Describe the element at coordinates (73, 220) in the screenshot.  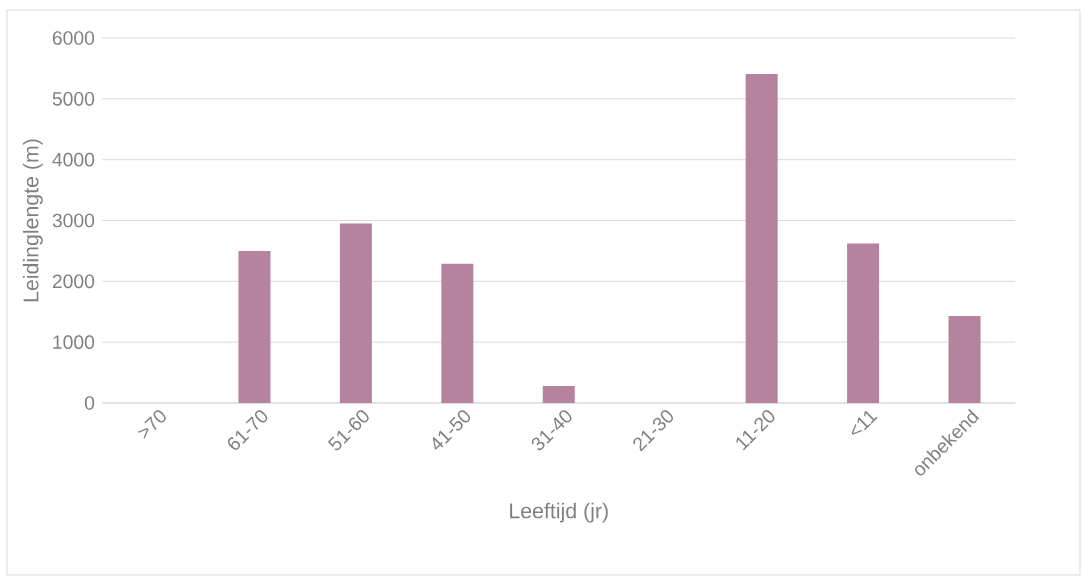
I see `y-tick-label: 3000` at that location.